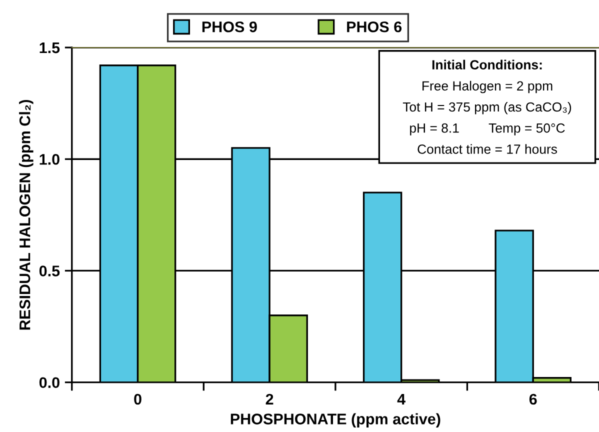  I want to click on annotation: Tot H = 375 ppm (as CaCO₃), so click(487, 108).